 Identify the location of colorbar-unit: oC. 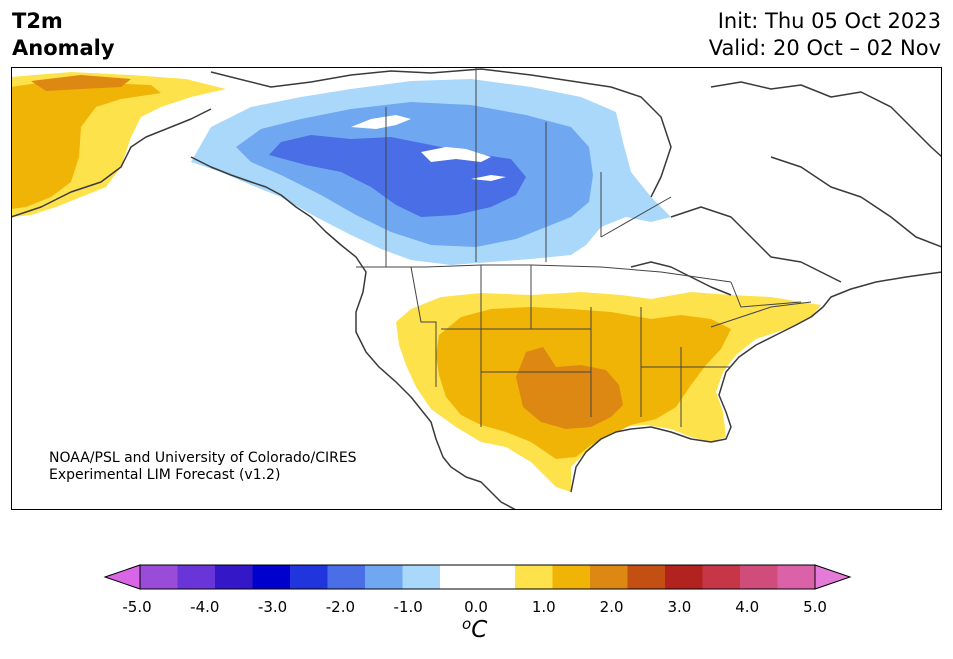
(475, 629).